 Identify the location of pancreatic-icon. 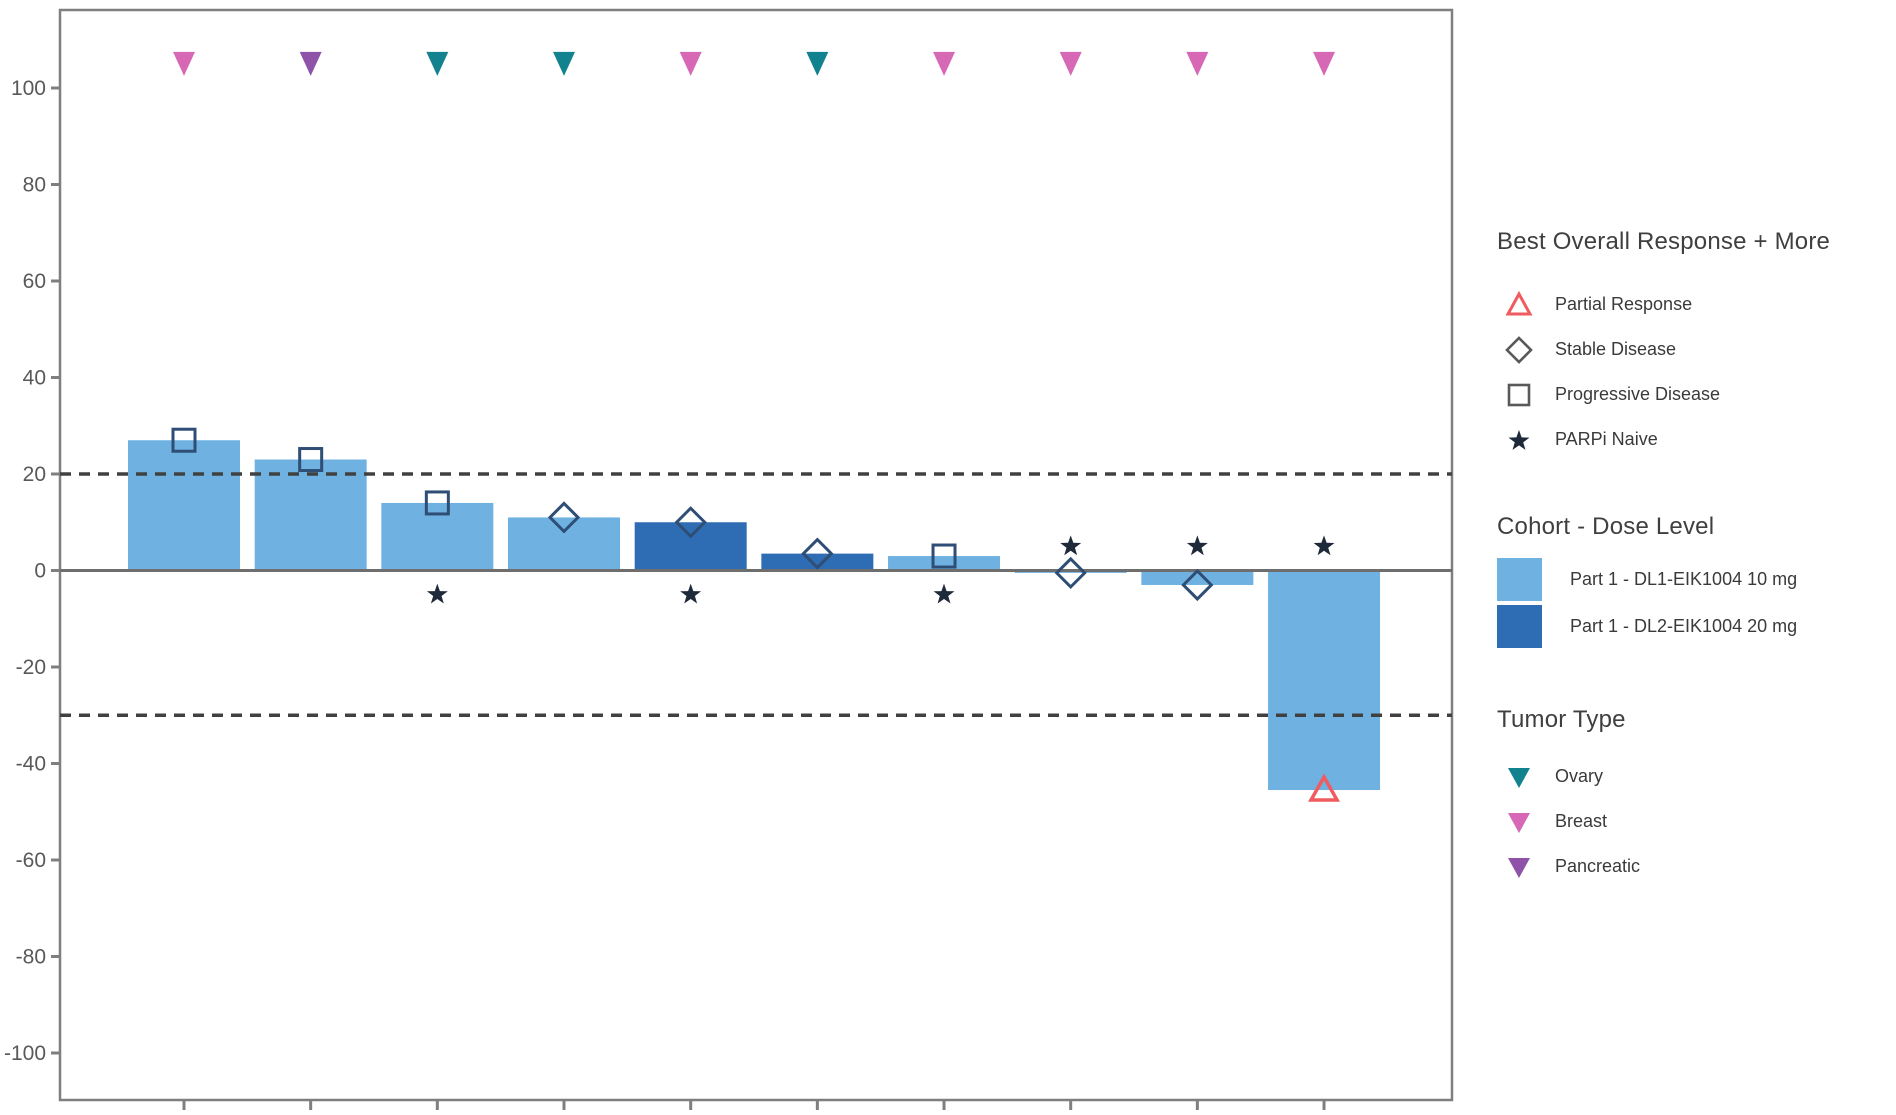
(1519, 867).